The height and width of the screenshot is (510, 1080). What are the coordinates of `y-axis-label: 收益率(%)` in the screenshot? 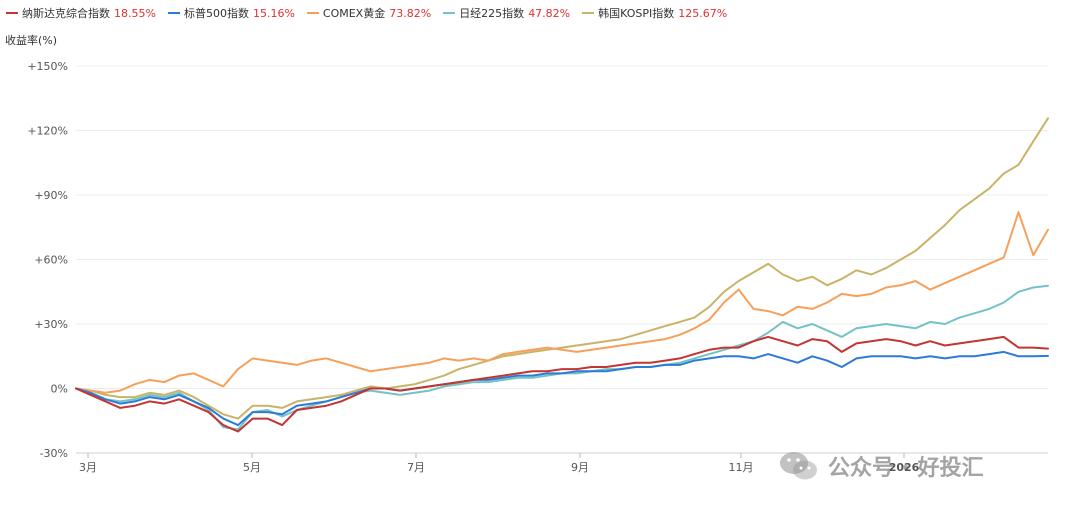 It's located at (31, 40).